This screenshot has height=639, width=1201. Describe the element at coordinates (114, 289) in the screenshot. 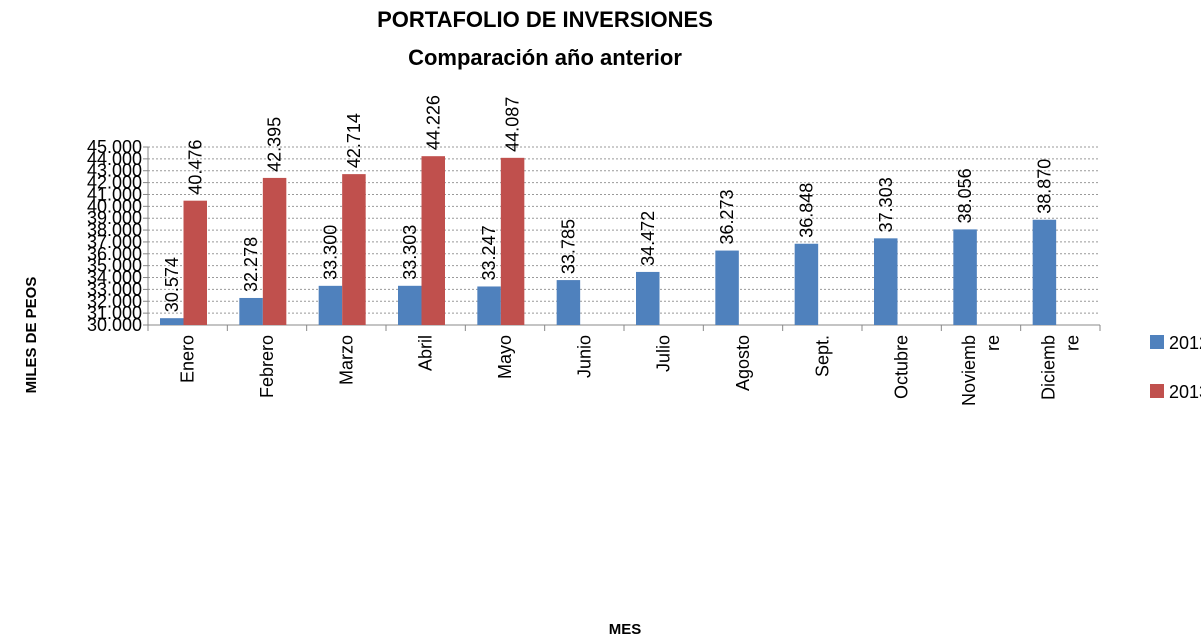

I see `y-tick-label: 33.000` at that location.